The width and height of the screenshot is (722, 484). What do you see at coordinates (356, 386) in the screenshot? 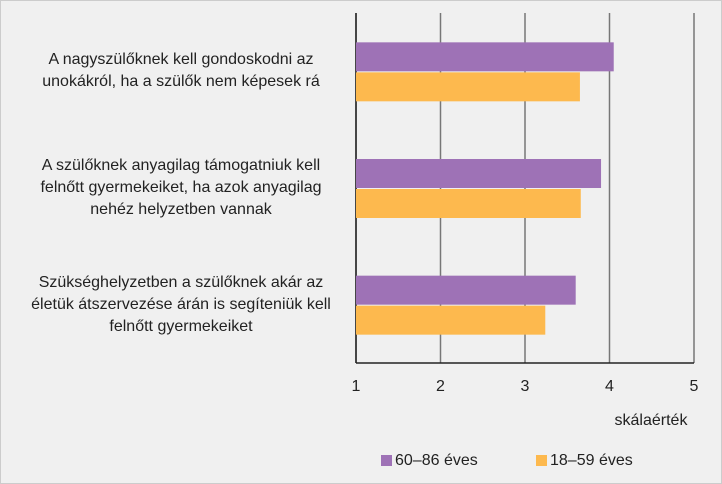
I see `x-tick-label: 1` at bounding box center [356, 386].